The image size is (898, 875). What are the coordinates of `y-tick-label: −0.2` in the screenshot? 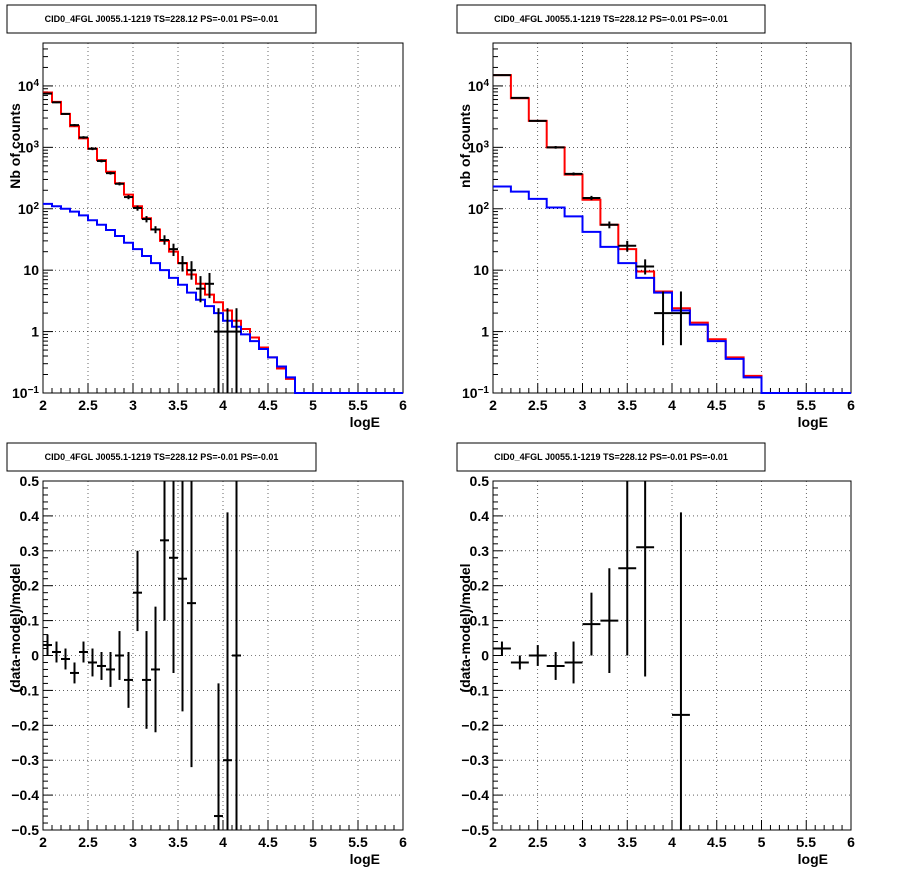 It's located at (25, 725).